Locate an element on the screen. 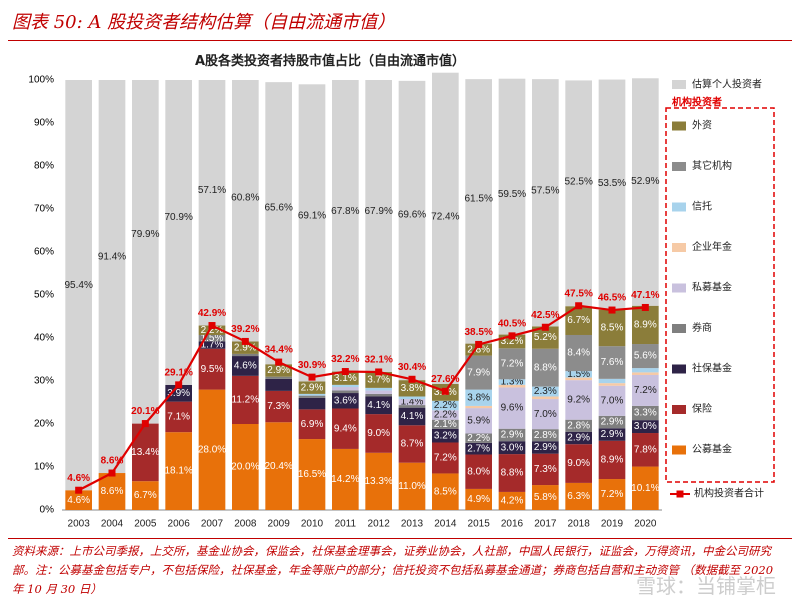 The image size is (800, 608). y-tick-label: 10% is located at coordinates (44, 467).